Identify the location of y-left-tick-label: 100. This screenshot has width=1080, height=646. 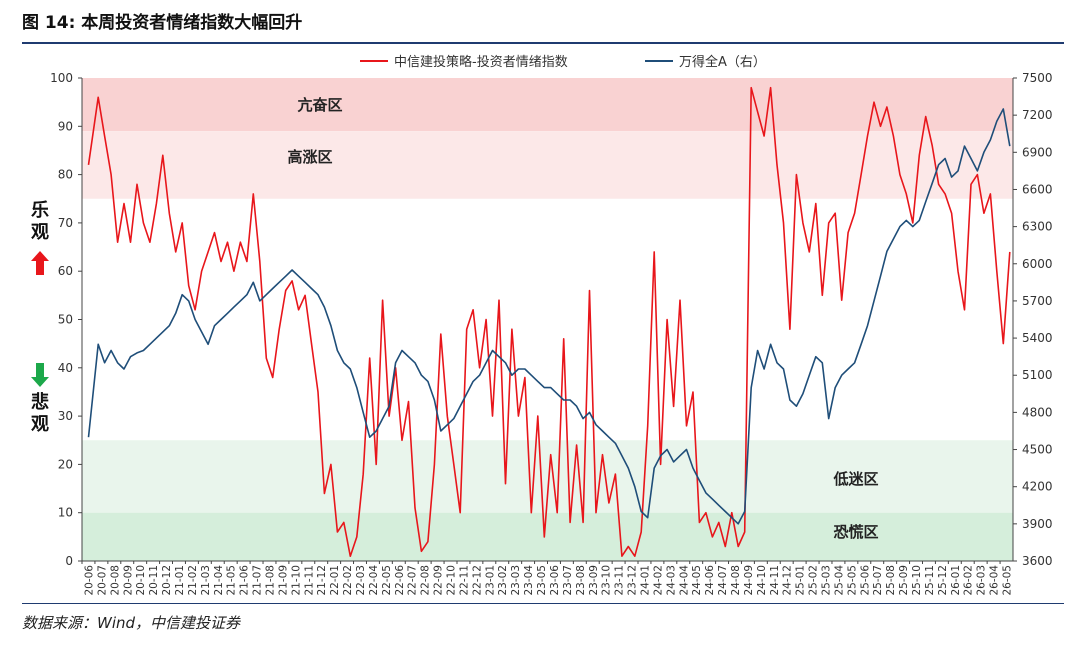
(61, 78).